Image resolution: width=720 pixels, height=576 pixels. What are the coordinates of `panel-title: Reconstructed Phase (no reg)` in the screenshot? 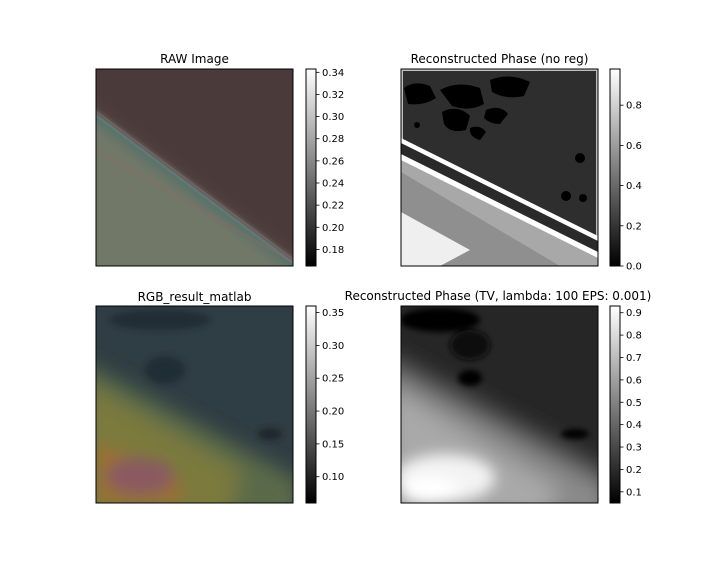 It's located at (500, 59).